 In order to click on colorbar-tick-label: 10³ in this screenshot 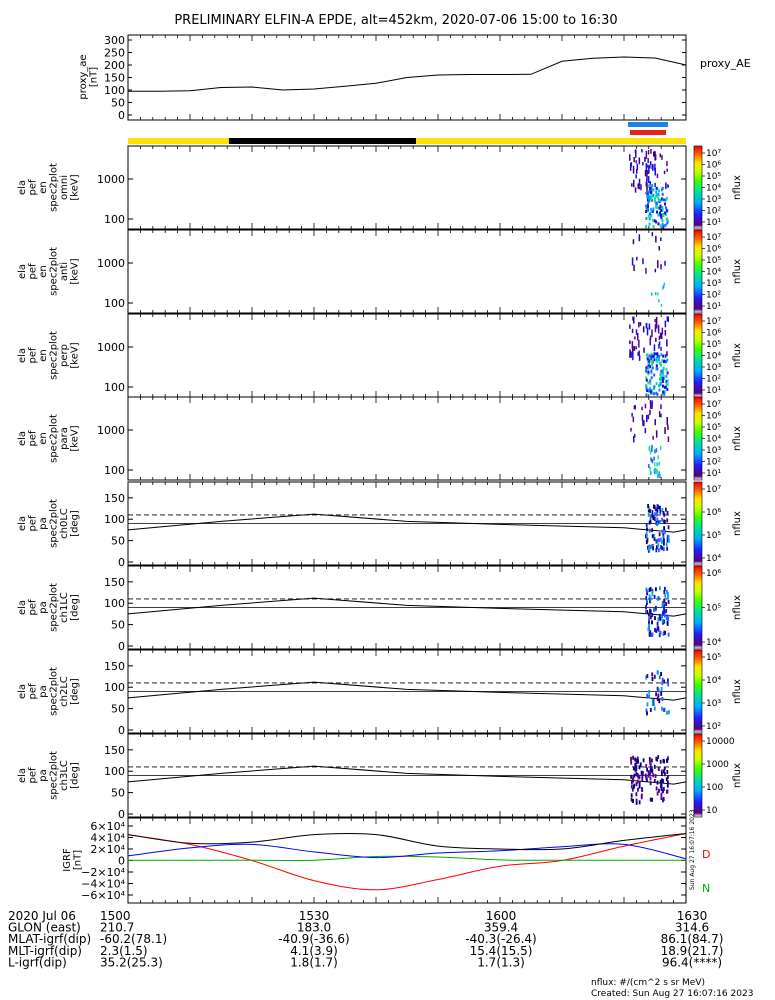, I will do `click(713, 704)`.